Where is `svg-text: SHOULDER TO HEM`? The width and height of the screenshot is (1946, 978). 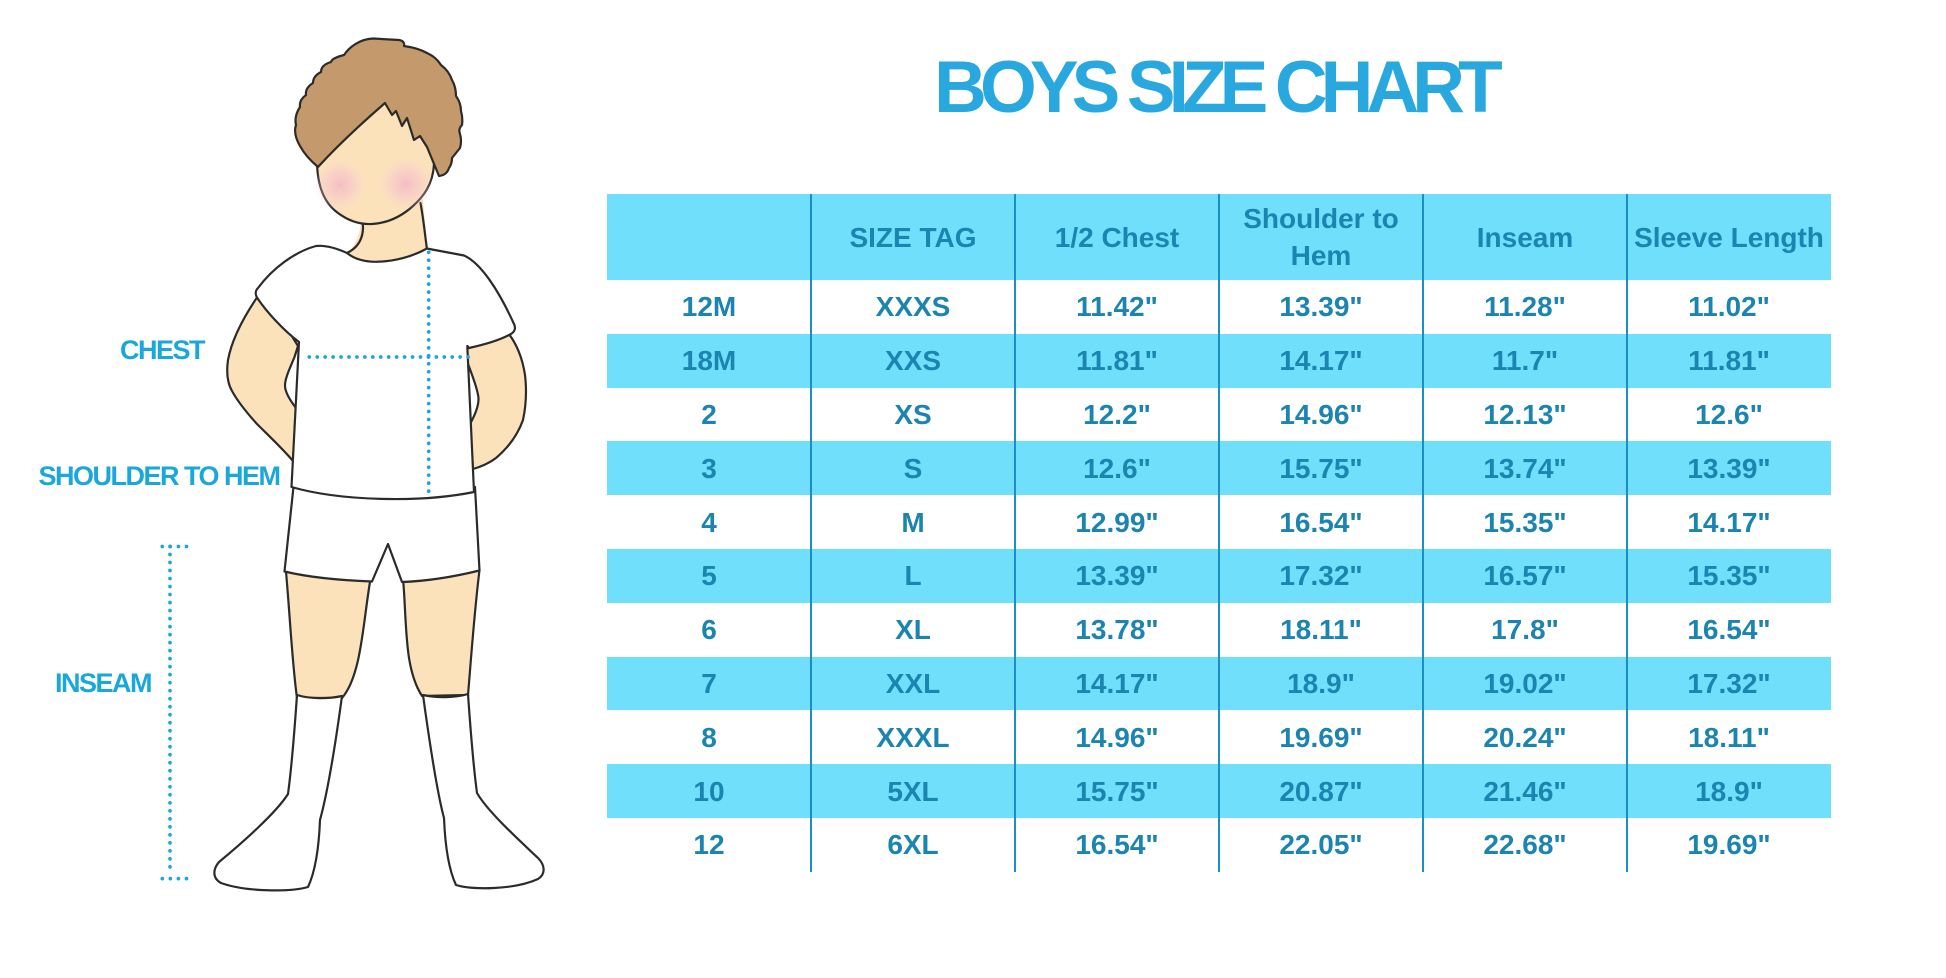
svg-text: SHOULDER TO HEM is located at coordinates (158, 476).